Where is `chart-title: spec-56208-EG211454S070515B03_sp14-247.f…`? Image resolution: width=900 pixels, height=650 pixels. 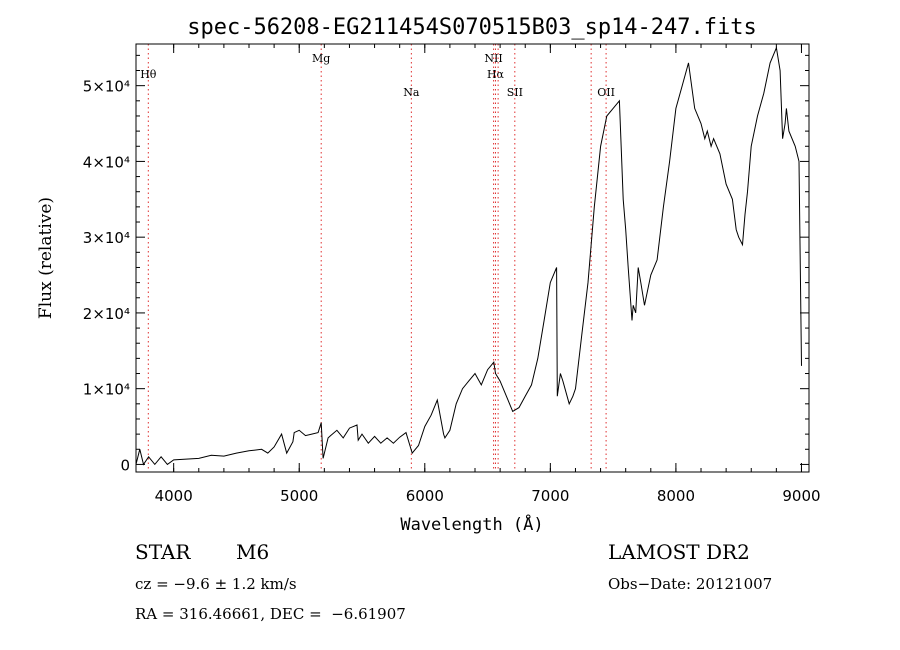
chart-title: spec-56208-EG211454S070515B03_sp14-247.f… is located at coordinates (472, 27).